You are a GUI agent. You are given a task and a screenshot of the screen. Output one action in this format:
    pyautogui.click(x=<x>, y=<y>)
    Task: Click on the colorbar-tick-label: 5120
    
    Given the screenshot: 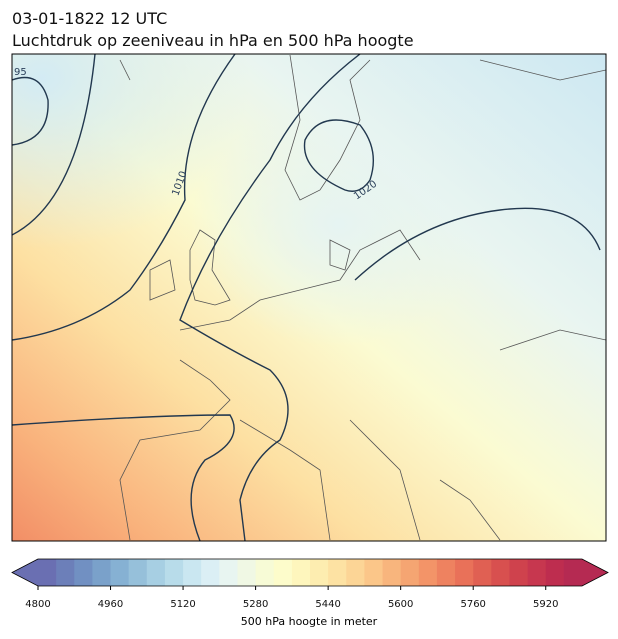 What is the action you would take?
    pyautogui.click(x=182, y=604)
    